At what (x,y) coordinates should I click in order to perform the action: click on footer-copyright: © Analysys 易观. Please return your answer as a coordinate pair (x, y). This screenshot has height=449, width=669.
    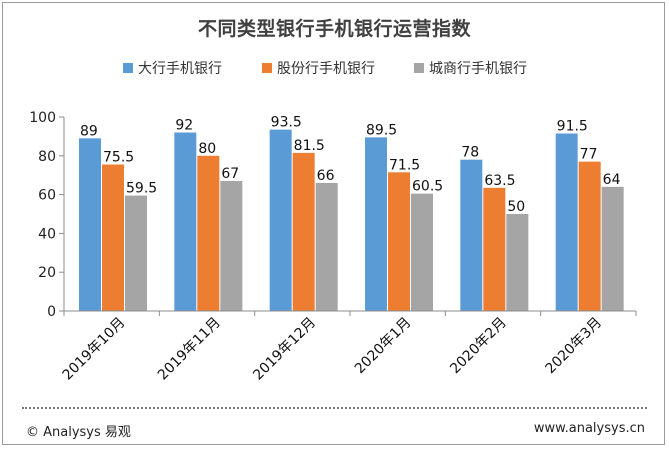
    Looking at the image, I should click on (78, 432).